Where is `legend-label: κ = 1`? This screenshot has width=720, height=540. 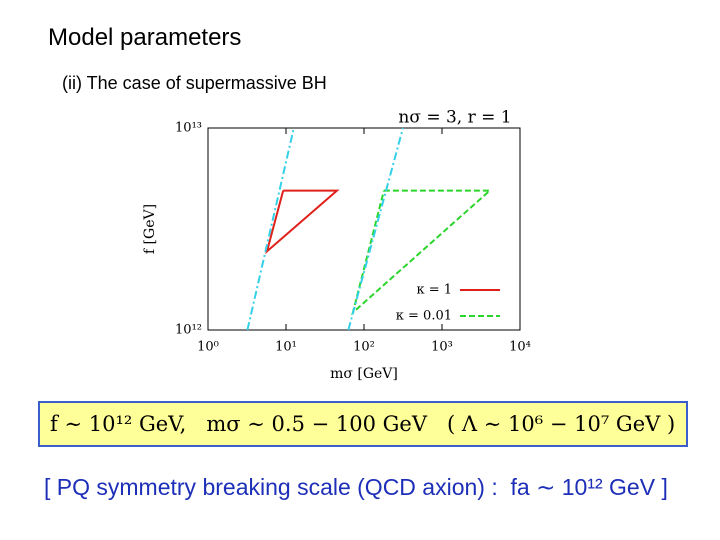 legend-label: κ = 1 is located at coordinates (434, 290).